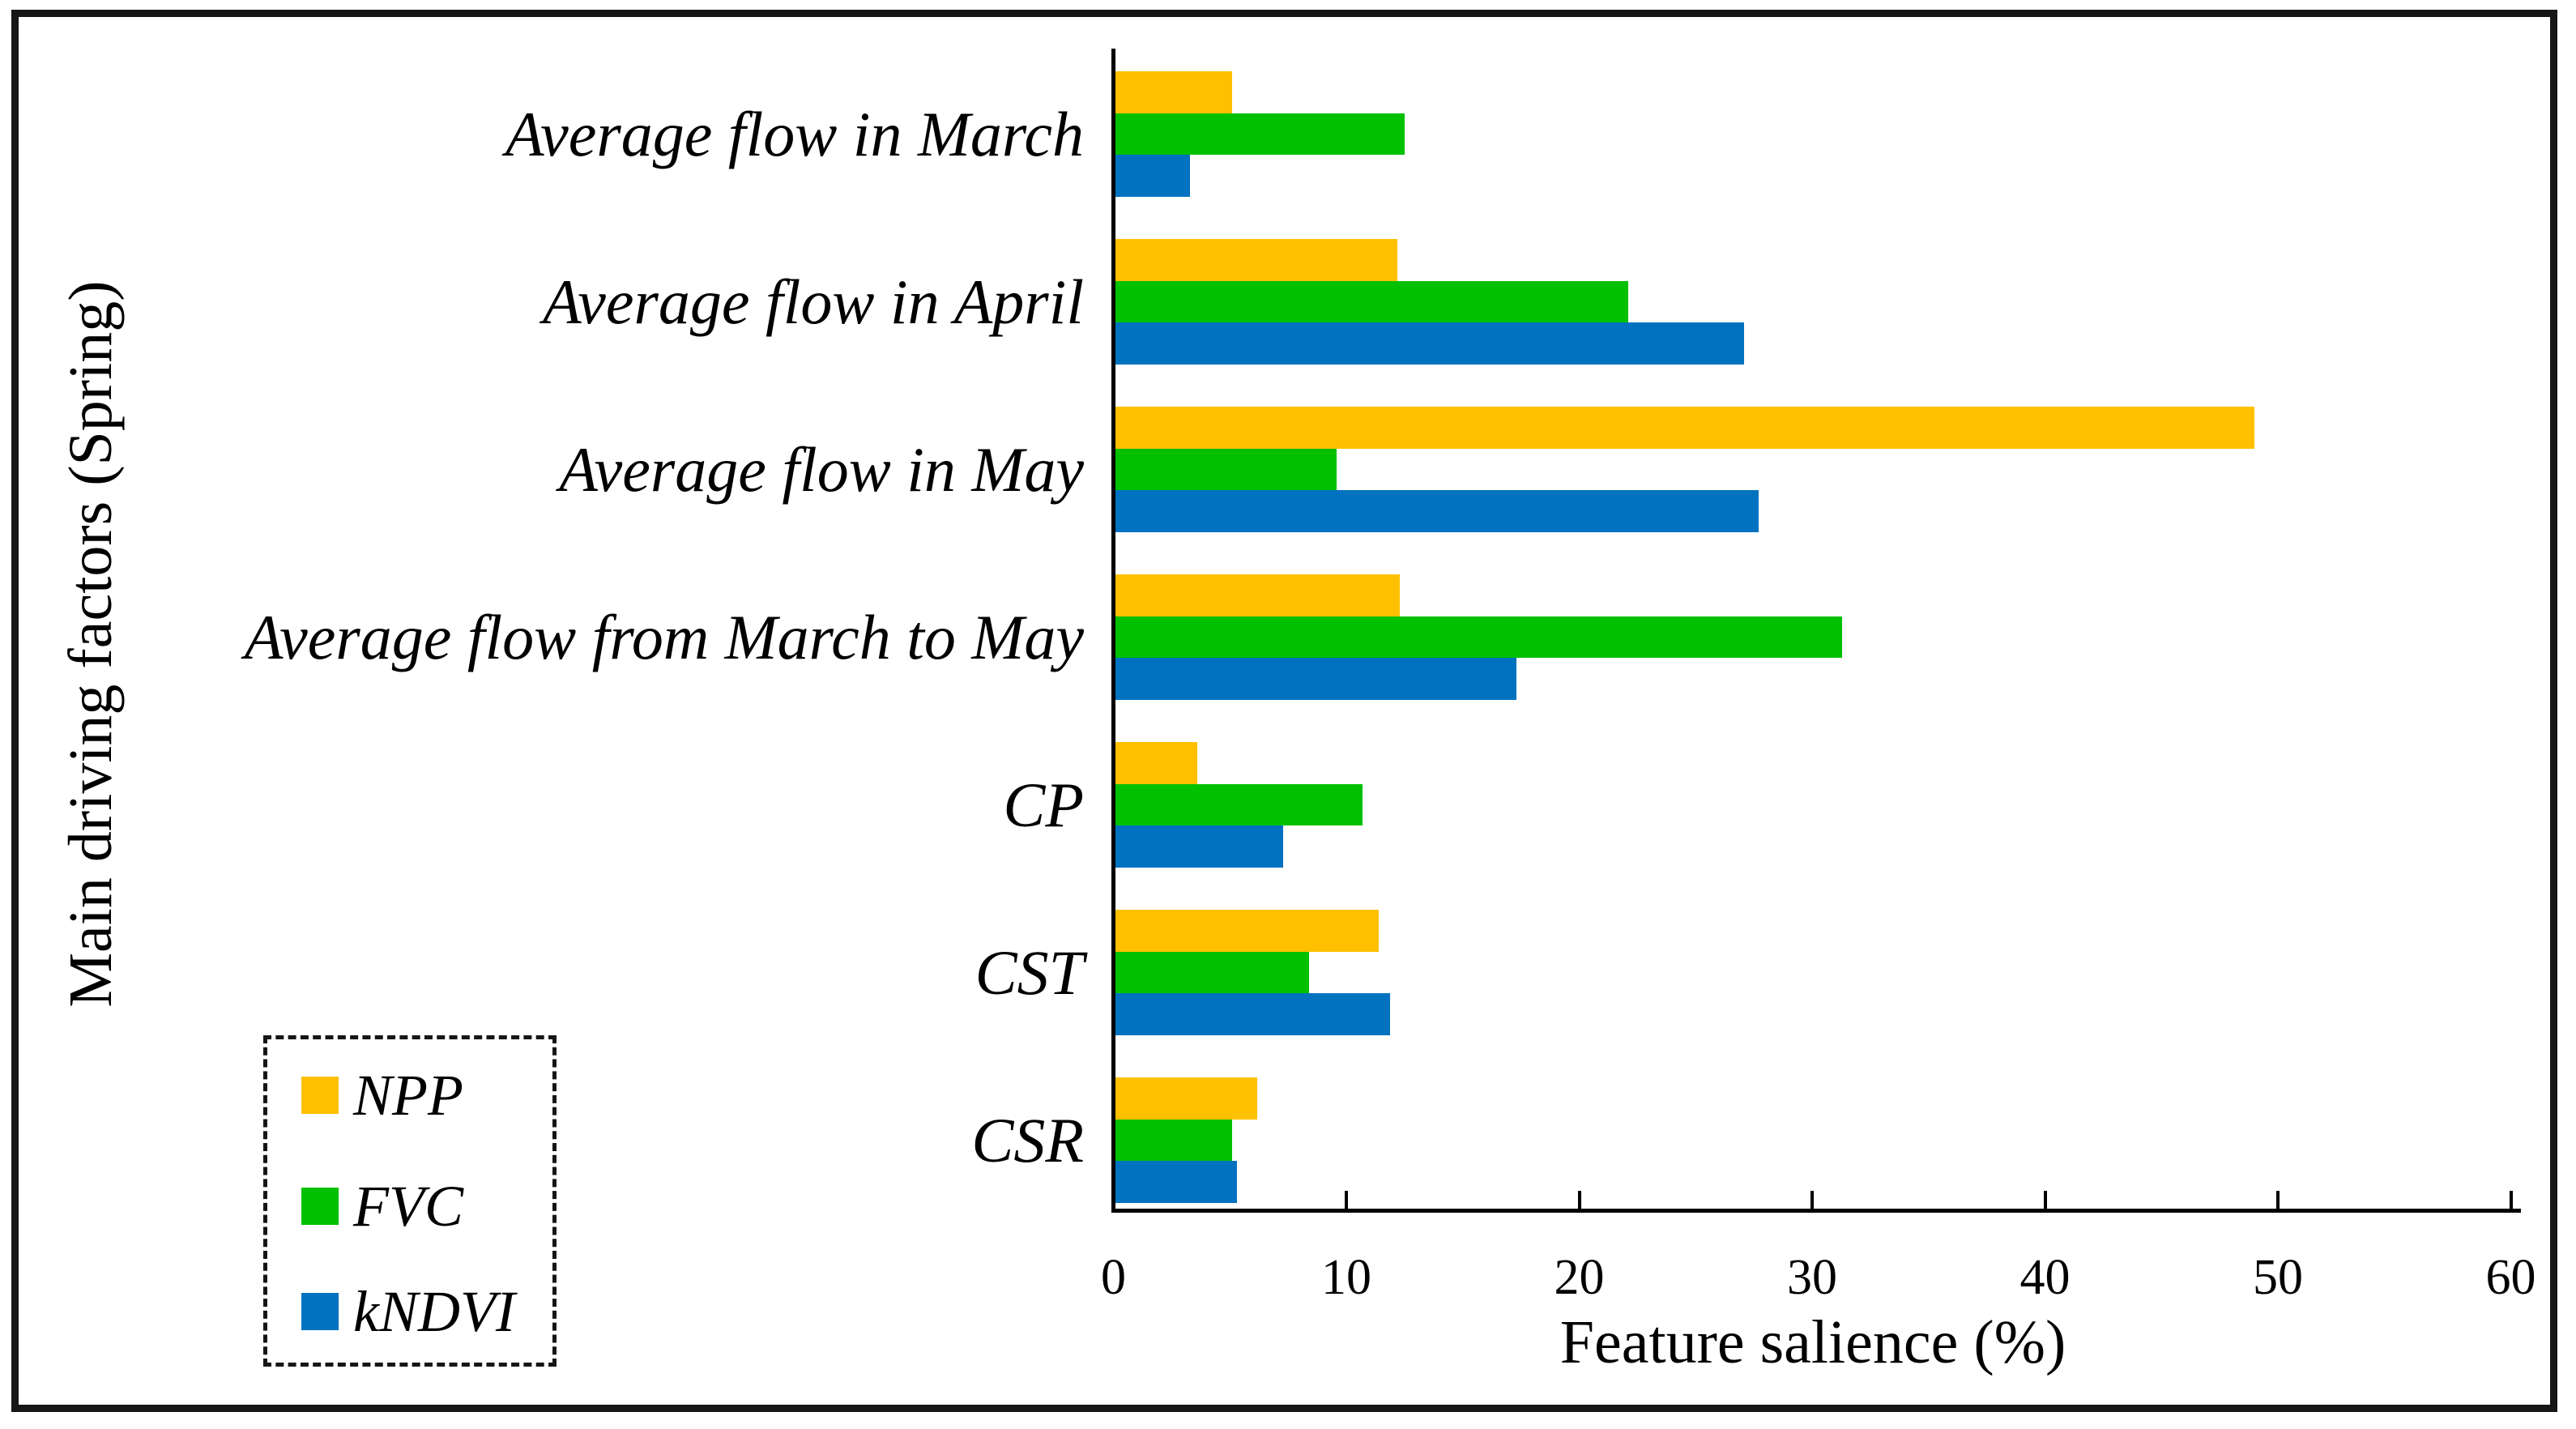  Describe the element at coordinates (794, 133) in the screenshot. I see `category-label-0: Average flow in March` at that location.